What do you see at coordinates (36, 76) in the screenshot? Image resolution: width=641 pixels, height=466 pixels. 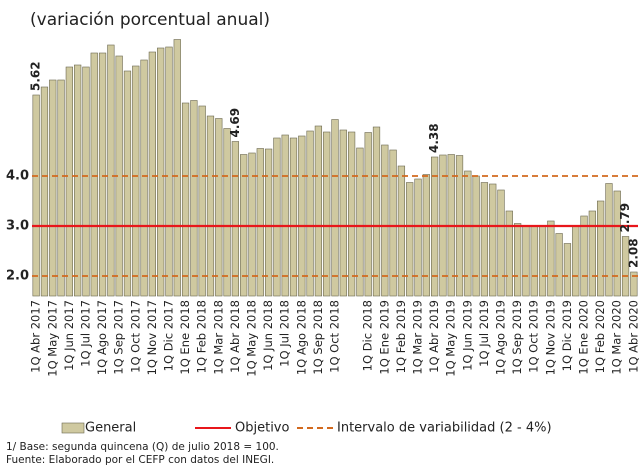 I see `value-label: 5.62` at bounding box center [36, 76].